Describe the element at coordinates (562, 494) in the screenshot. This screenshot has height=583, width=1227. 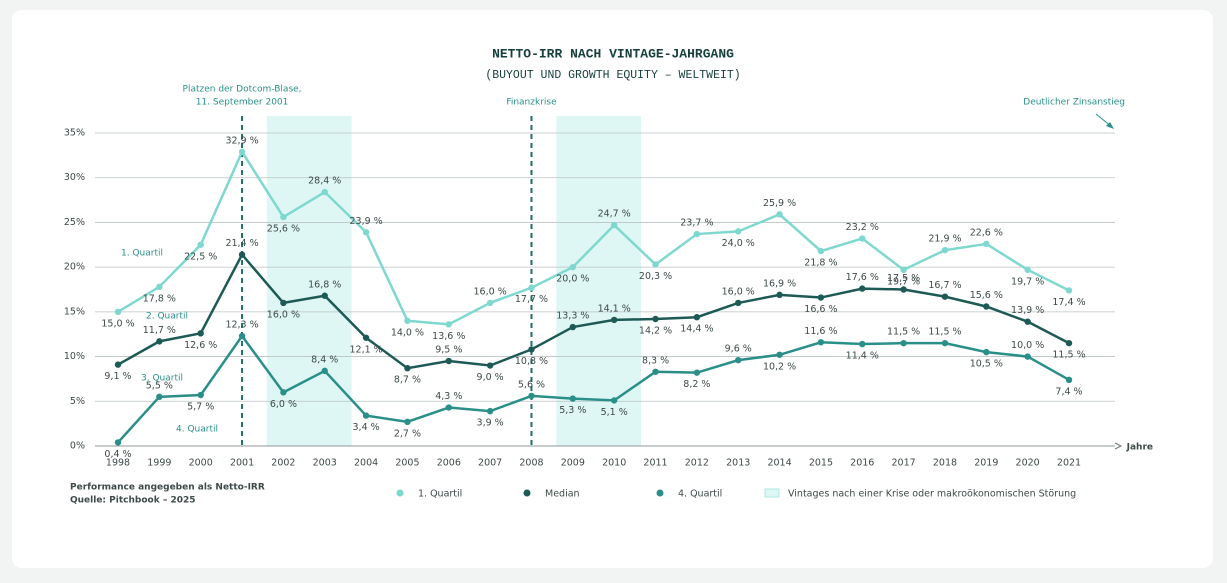
I see `legend-label: Median` at that location.